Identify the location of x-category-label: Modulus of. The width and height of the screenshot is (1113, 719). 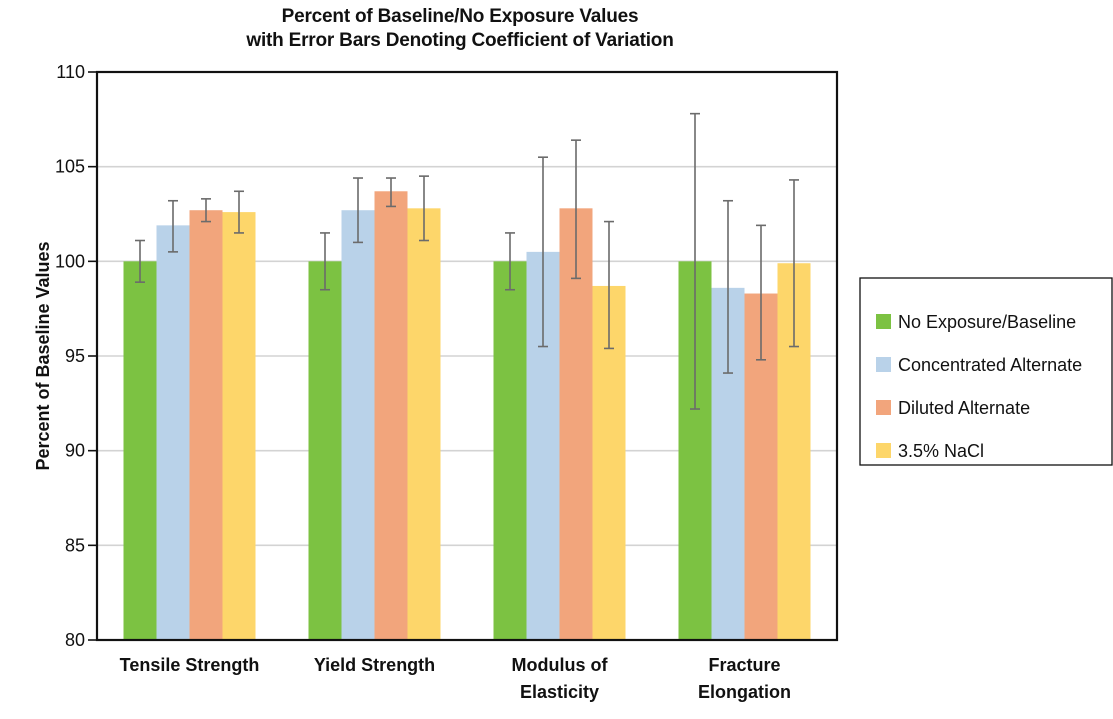
(560, 665).